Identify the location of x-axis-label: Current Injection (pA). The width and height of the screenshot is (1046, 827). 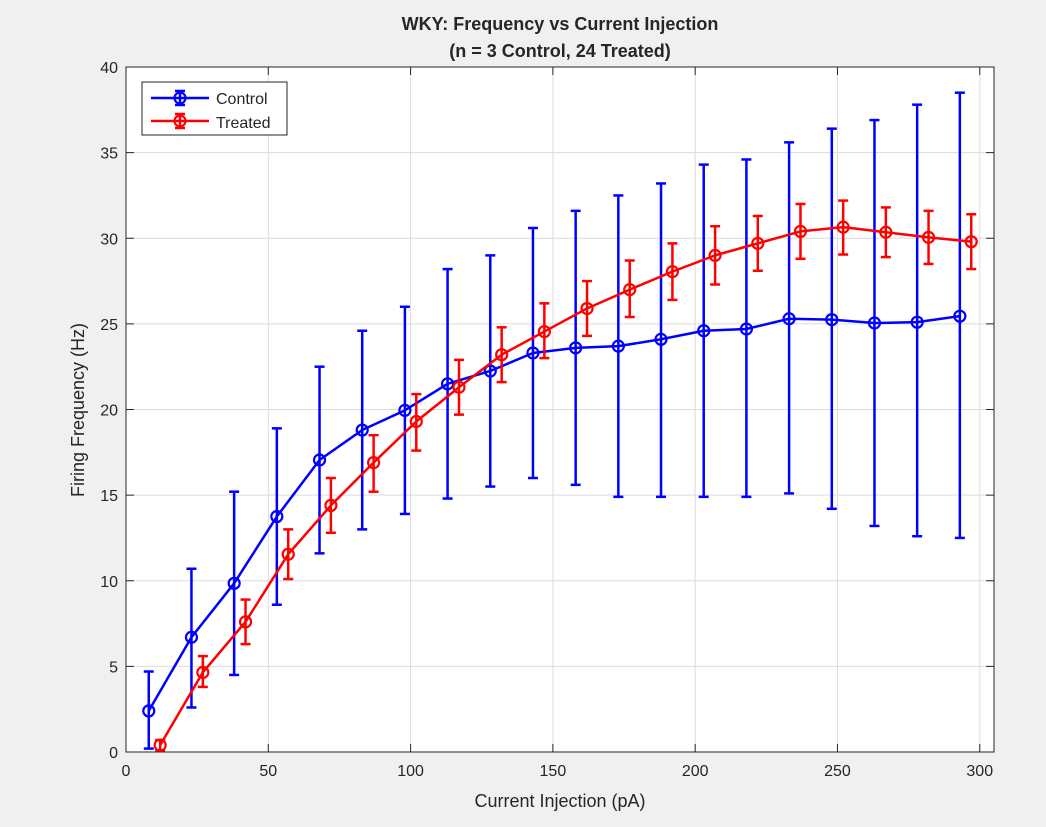
(559, 801).